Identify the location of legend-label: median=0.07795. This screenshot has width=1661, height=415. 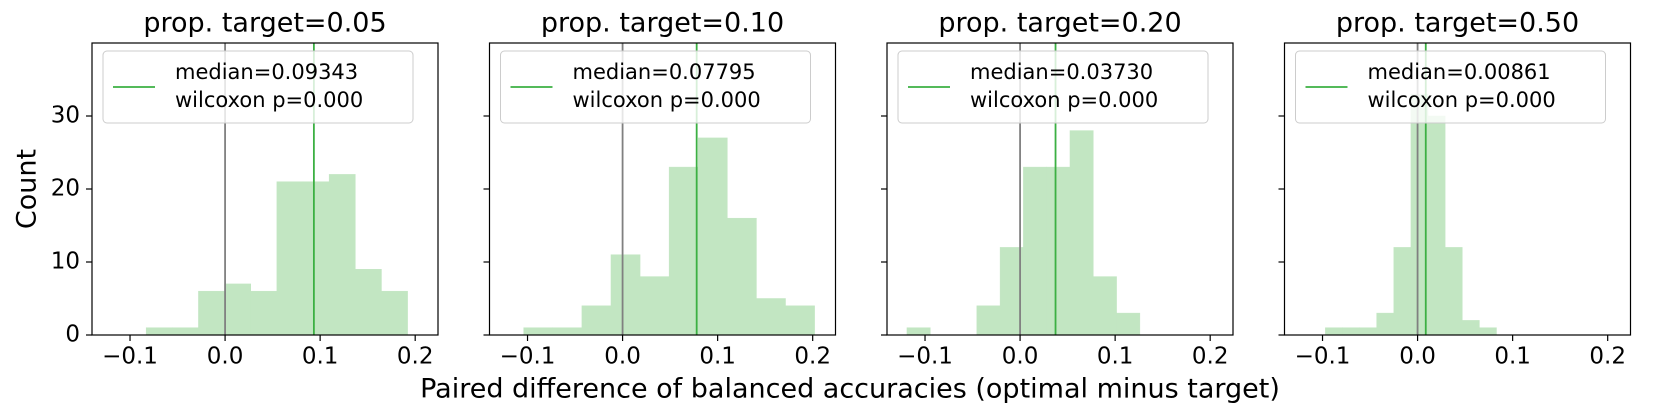
(664, 72).